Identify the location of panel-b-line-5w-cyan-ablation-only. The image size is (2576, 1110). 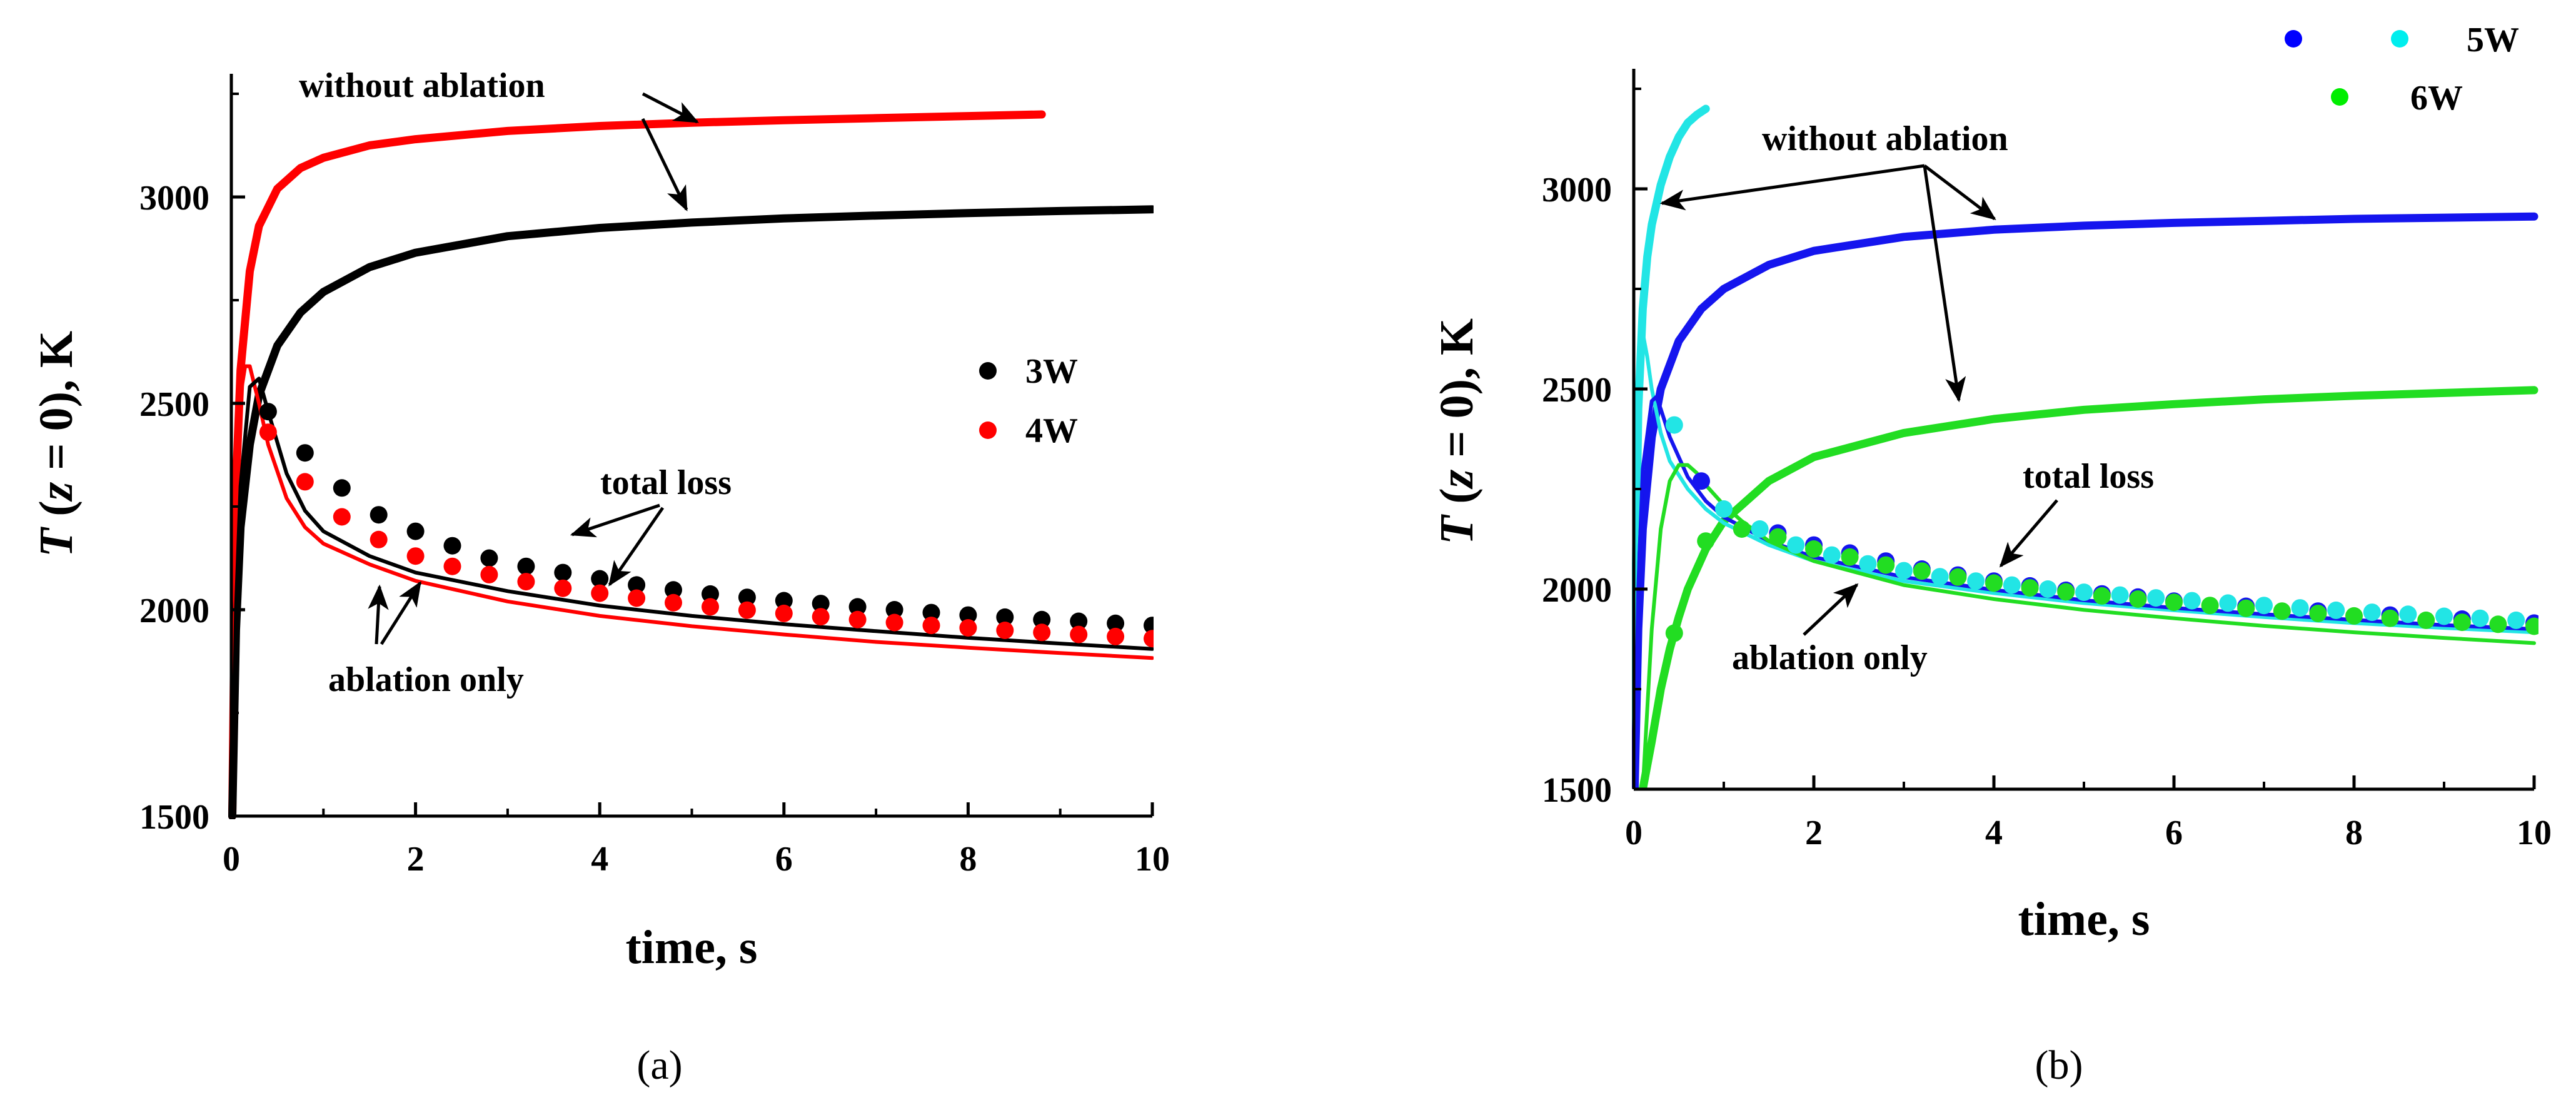
(2084, 560).